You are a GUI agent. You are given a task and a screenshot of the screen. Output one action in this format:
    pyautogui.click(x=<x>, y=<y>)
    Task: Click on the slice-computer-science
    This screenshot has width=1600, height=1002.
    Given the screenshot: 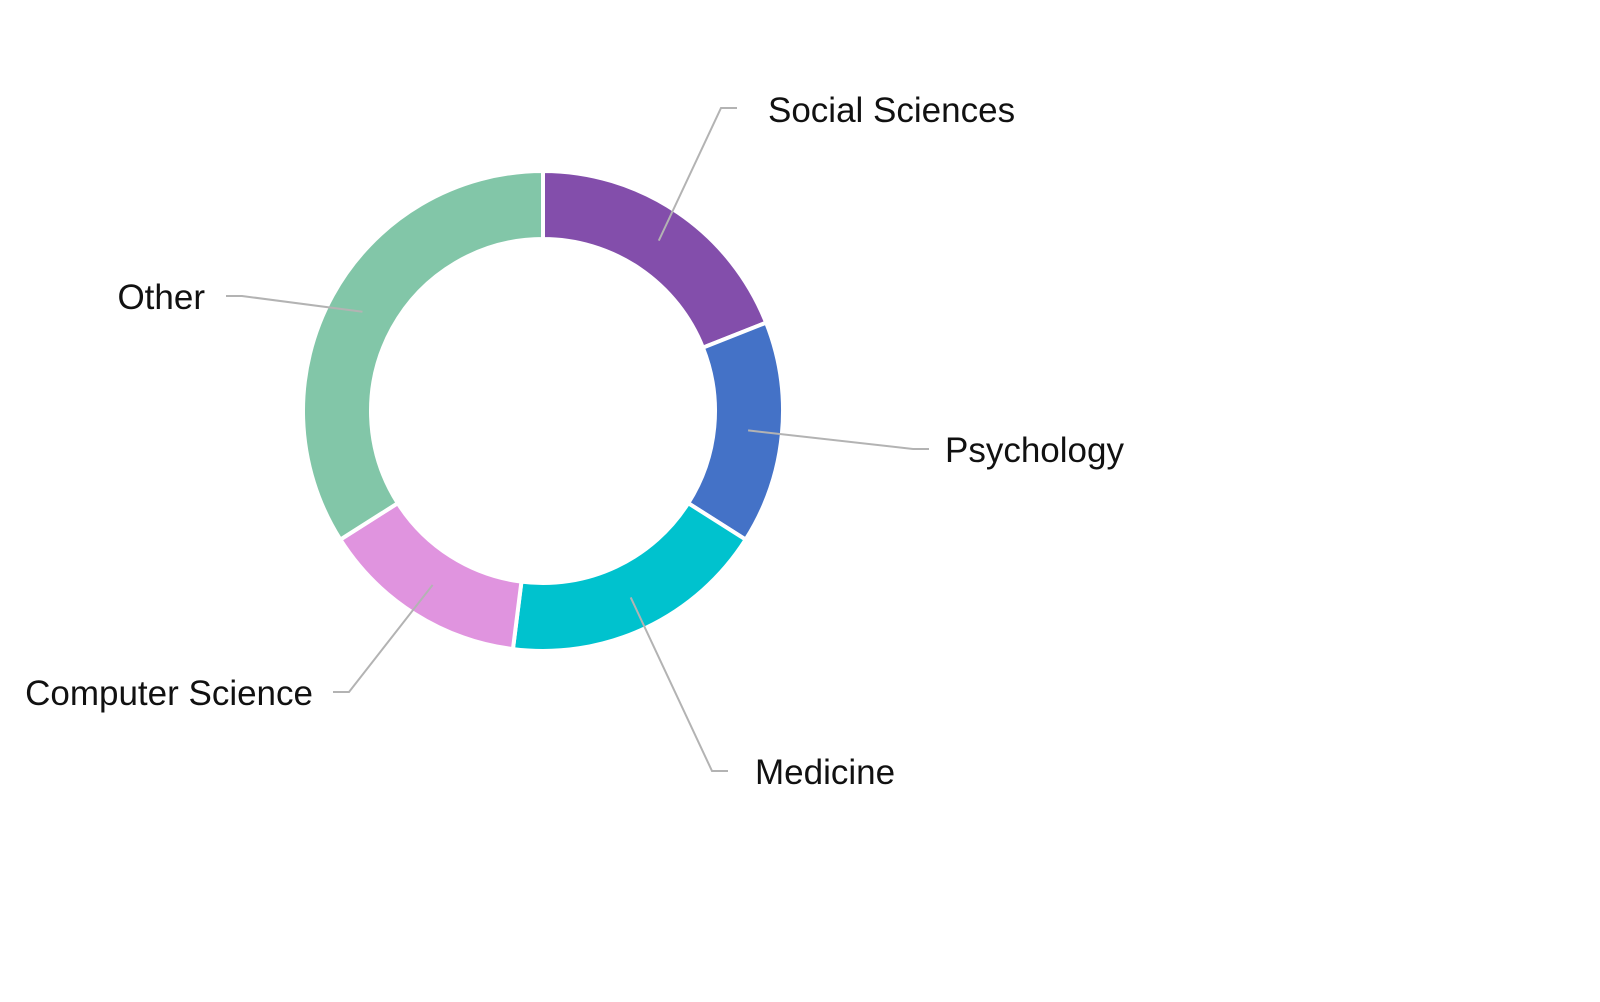 What is the action you would take?
    pyautogui.click(x=430, y=576)
    